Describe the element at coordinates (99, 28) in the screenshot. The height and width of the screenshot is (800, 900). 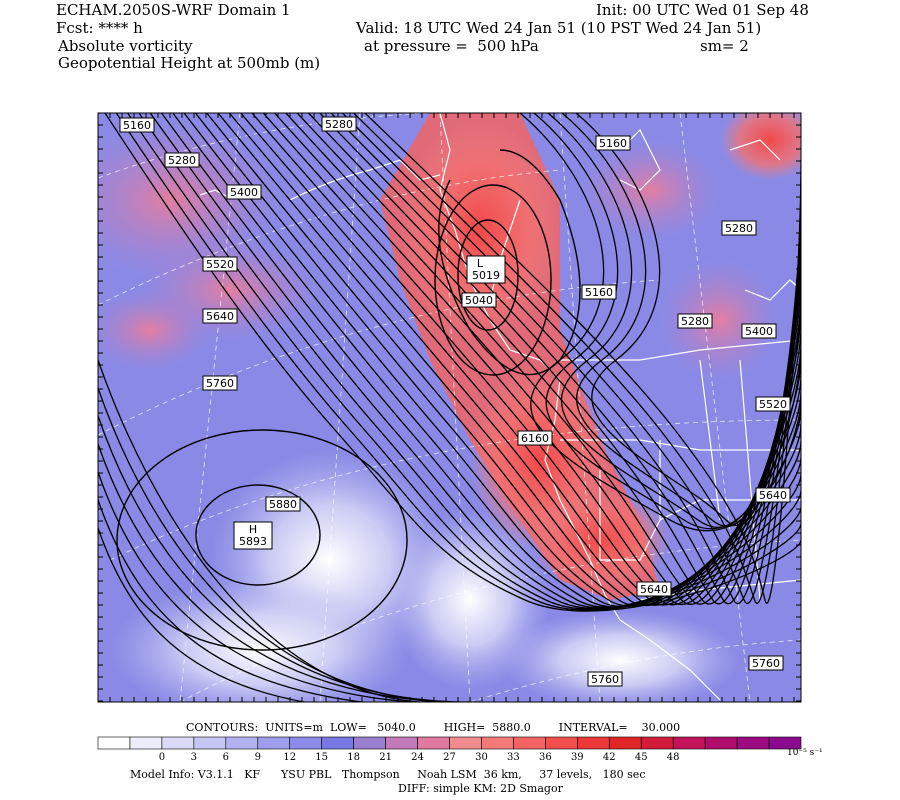
I see `forecast-hour: Fcst: **** h` at that location.